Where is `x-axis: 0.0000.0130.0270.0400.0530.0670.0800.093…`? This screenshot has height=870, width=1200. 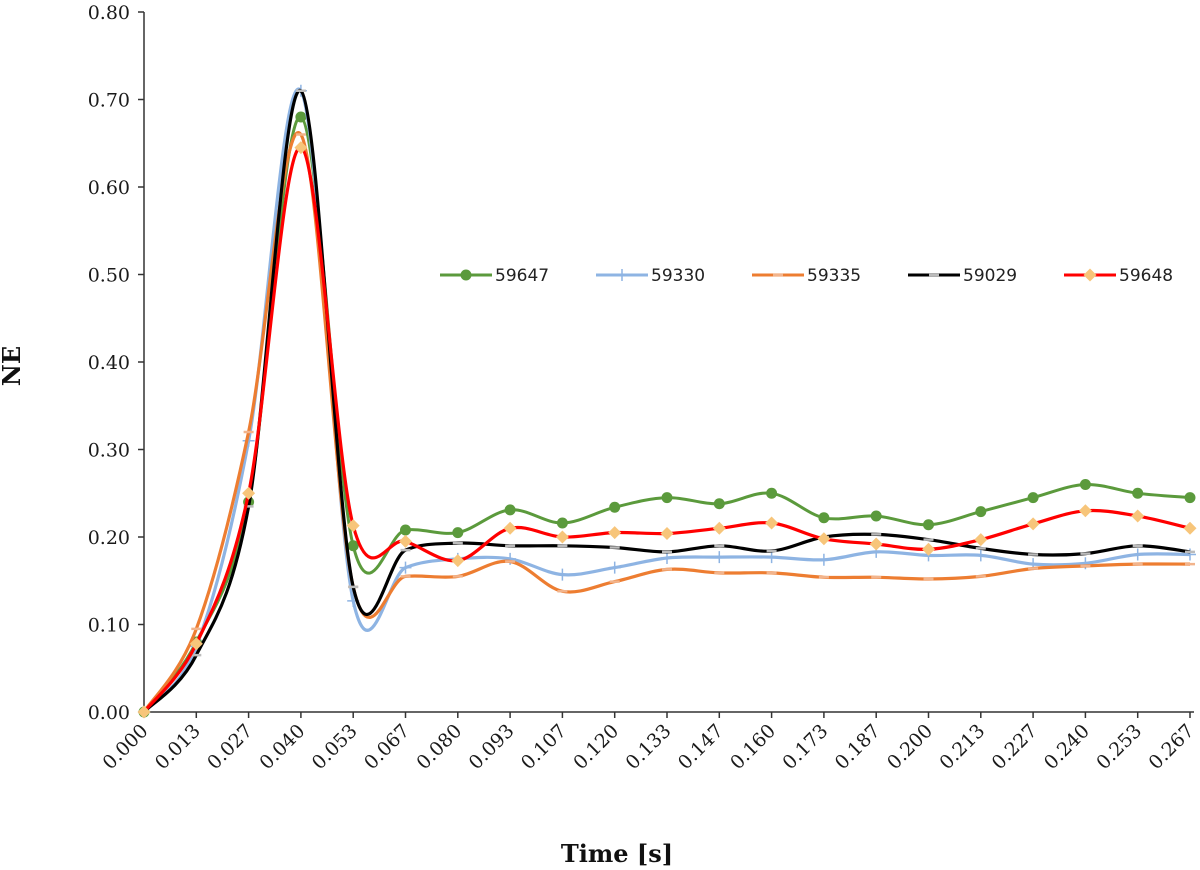 x-axis: 0.0000.0130.0270.0400.0530.0670.0800.093… is located at coordinates (649, 742).